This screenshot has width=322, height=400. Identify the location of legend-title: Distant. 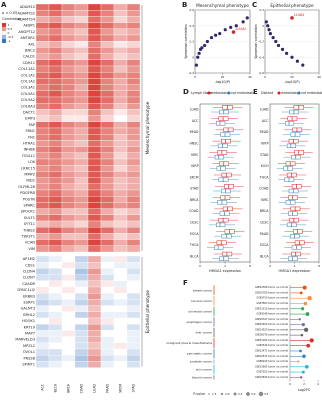
(267, 93).